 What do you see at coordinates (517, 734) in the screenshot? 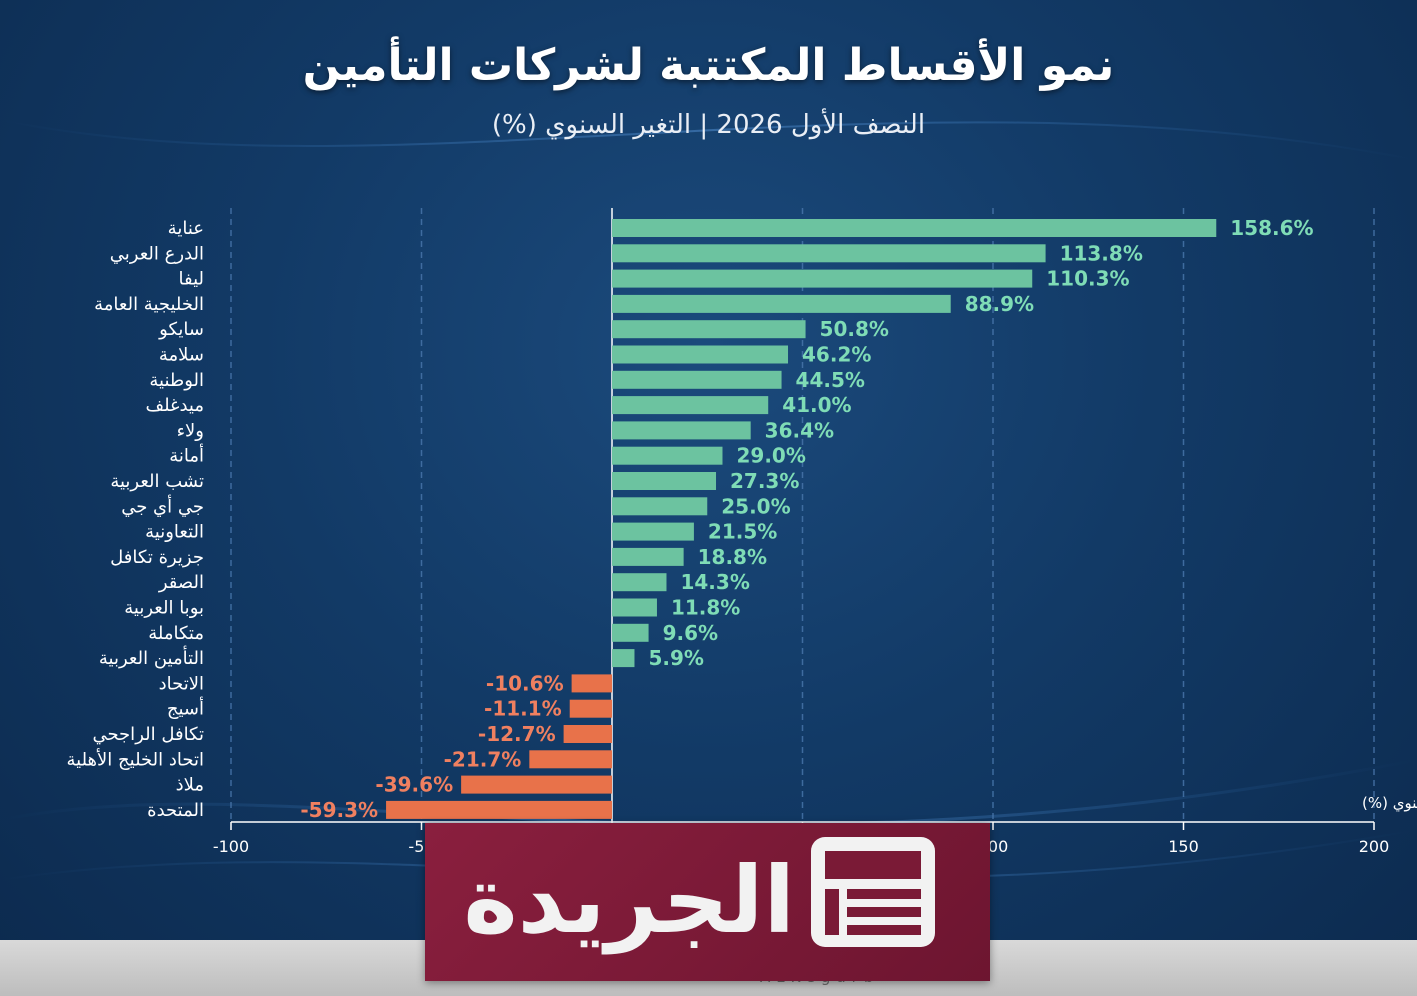
I see `data-label: -12.7%` at bounding box center [517, 734].